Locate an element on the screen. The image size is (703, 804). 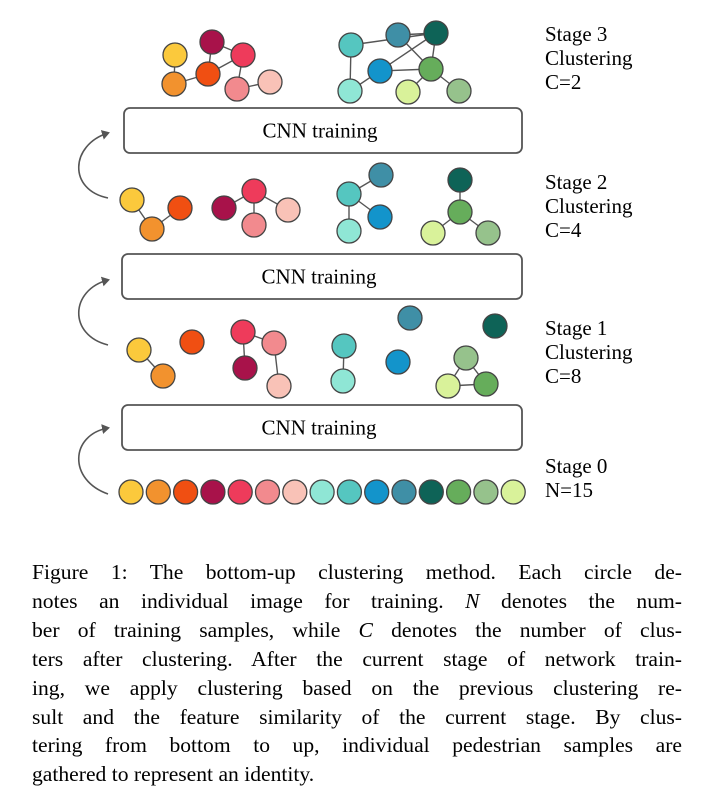
stage-3-cnn-training-box is located at coordinates (323, 130).